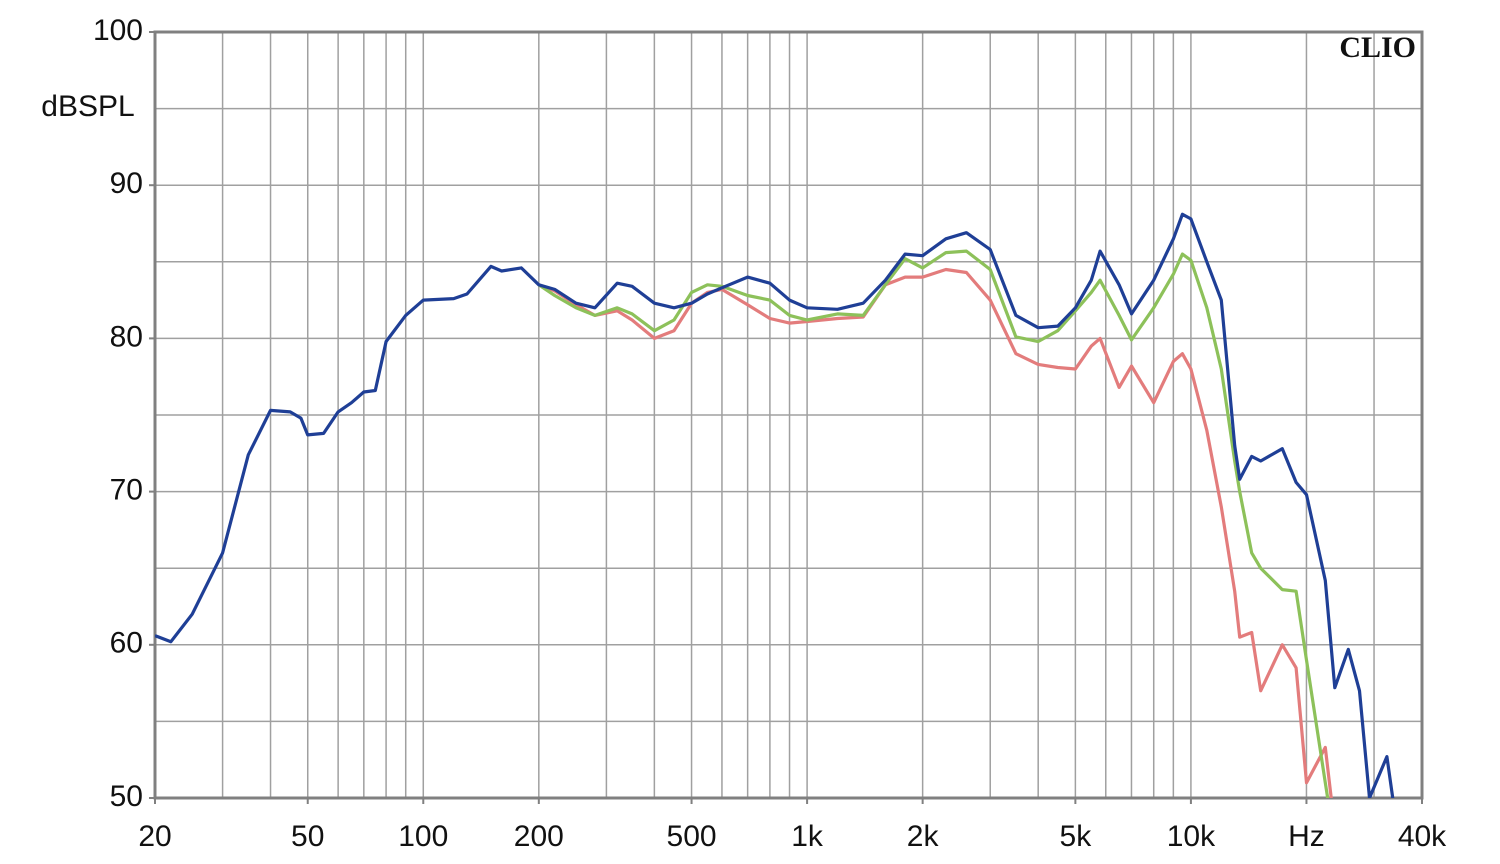  I want to click on x-tick-label: 10k, so click(1191, 836).